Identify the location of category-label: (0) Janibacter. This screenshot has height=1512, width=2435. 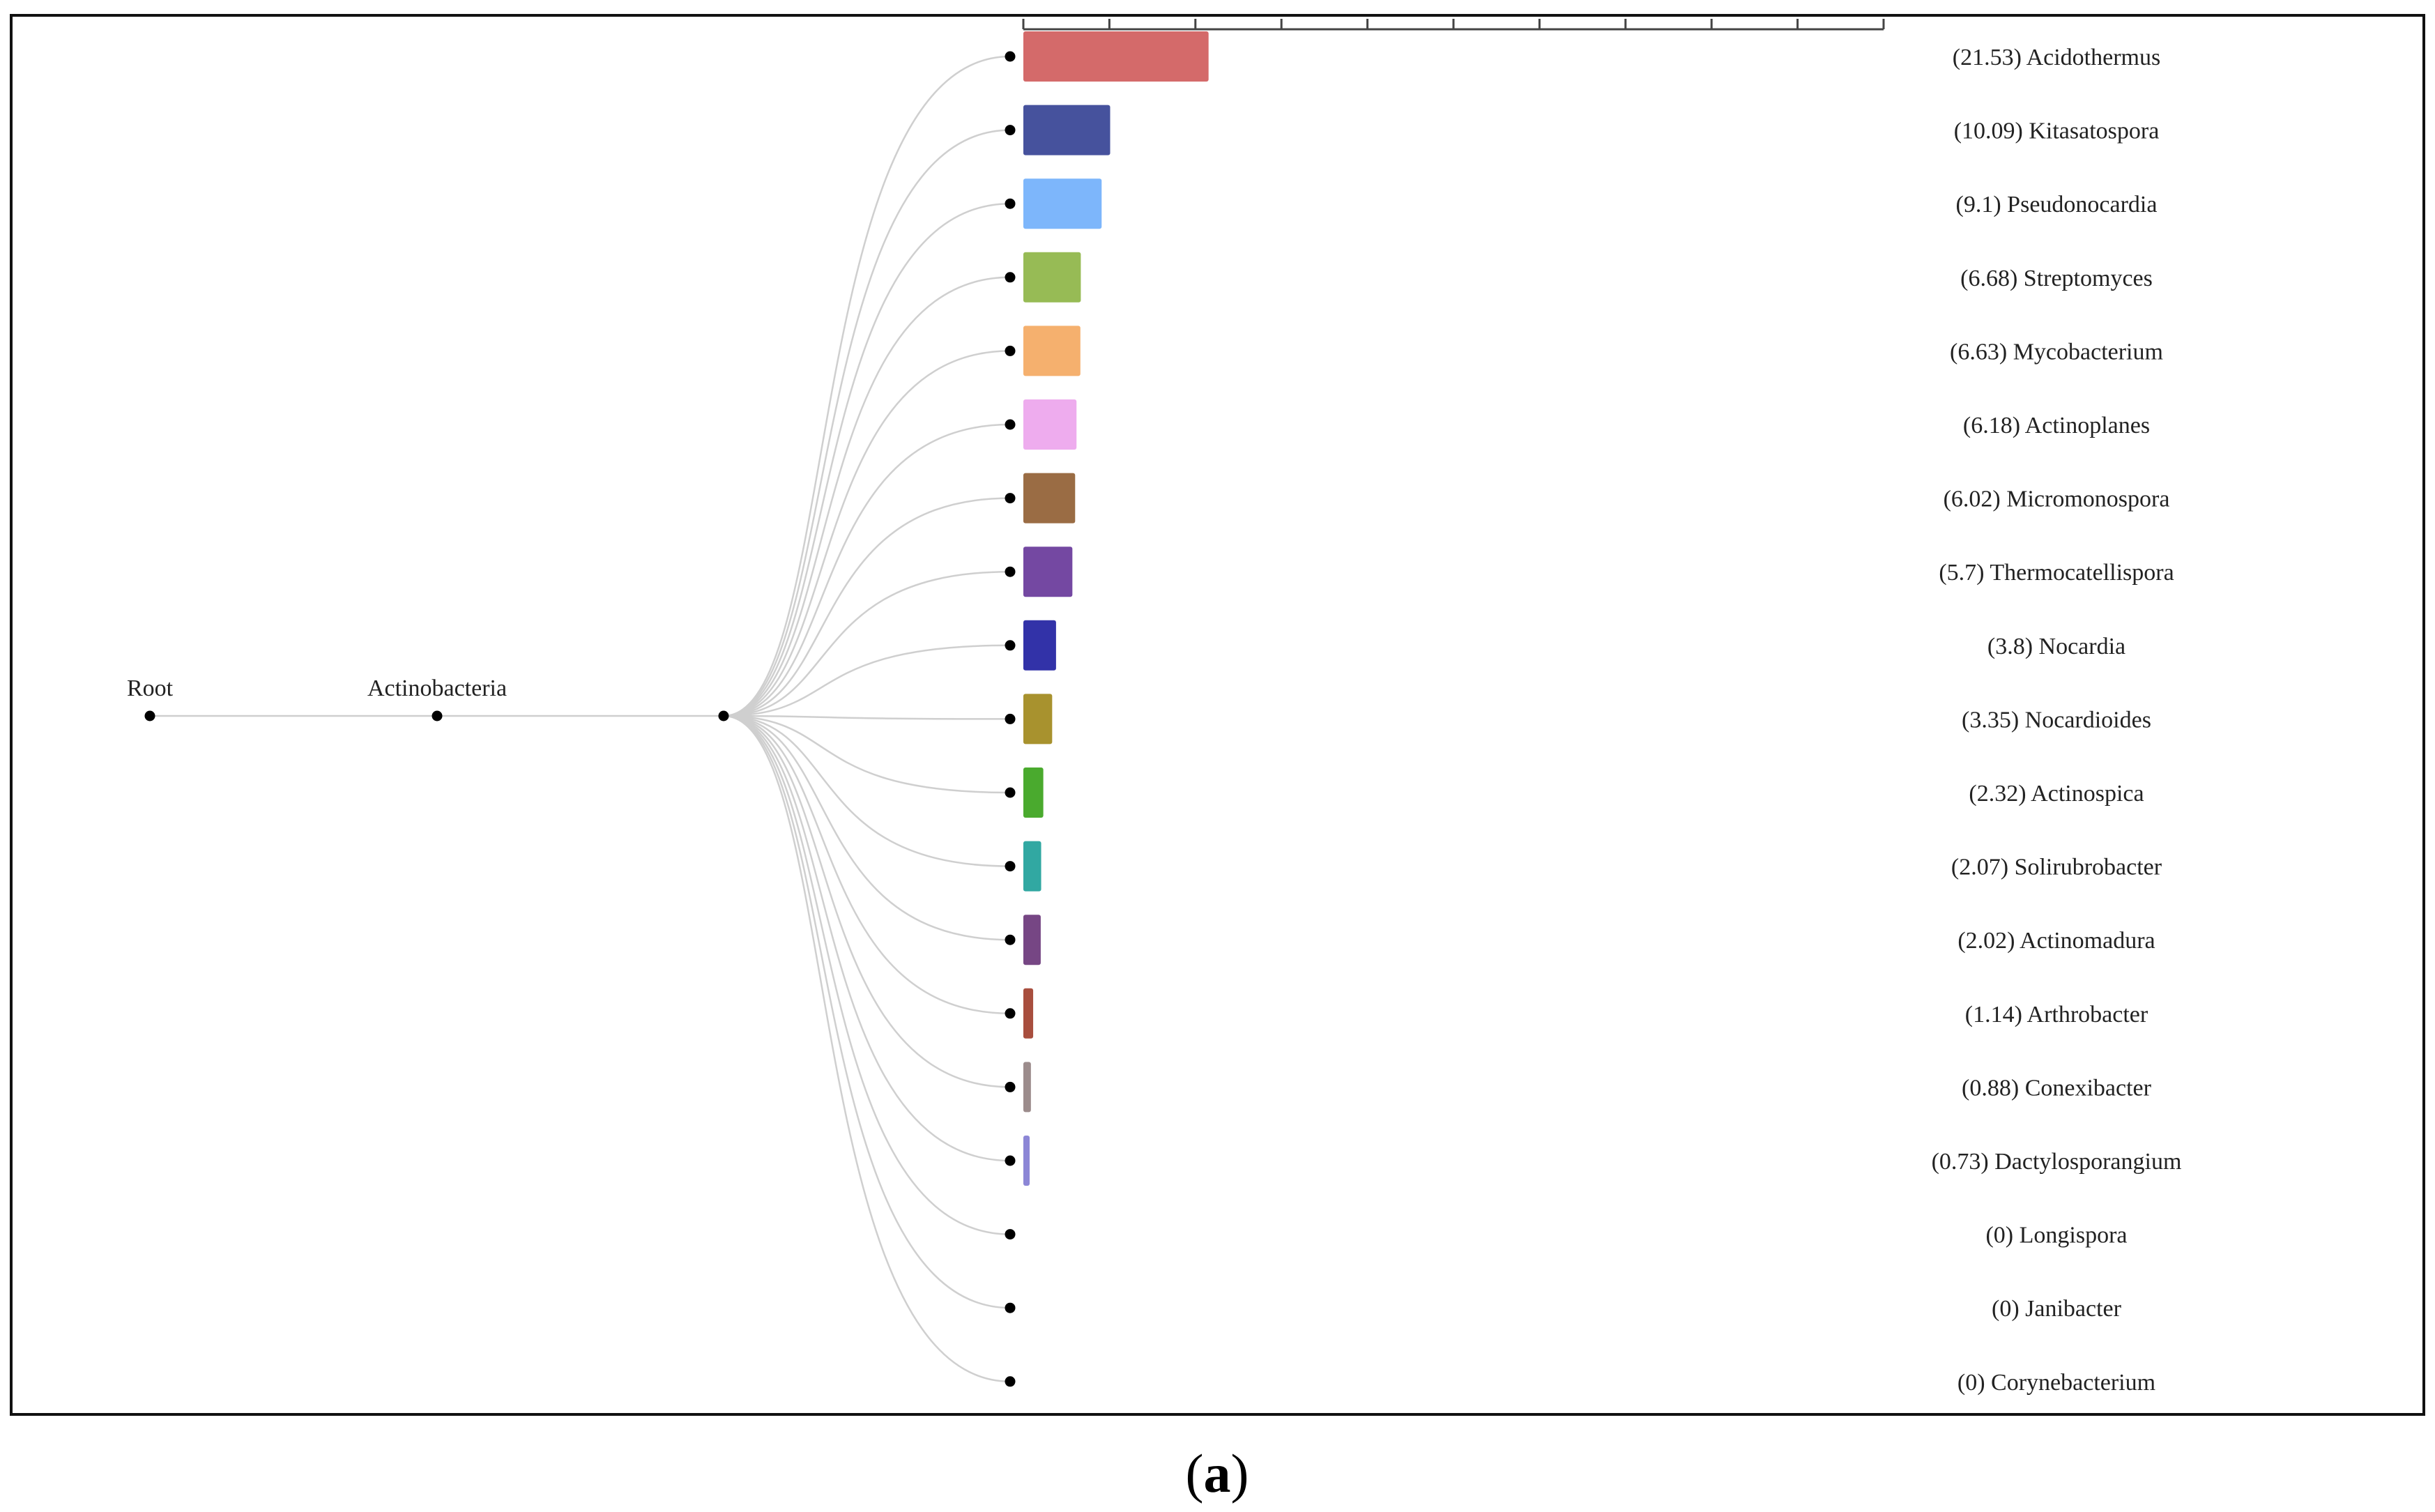
(2057, 1309).